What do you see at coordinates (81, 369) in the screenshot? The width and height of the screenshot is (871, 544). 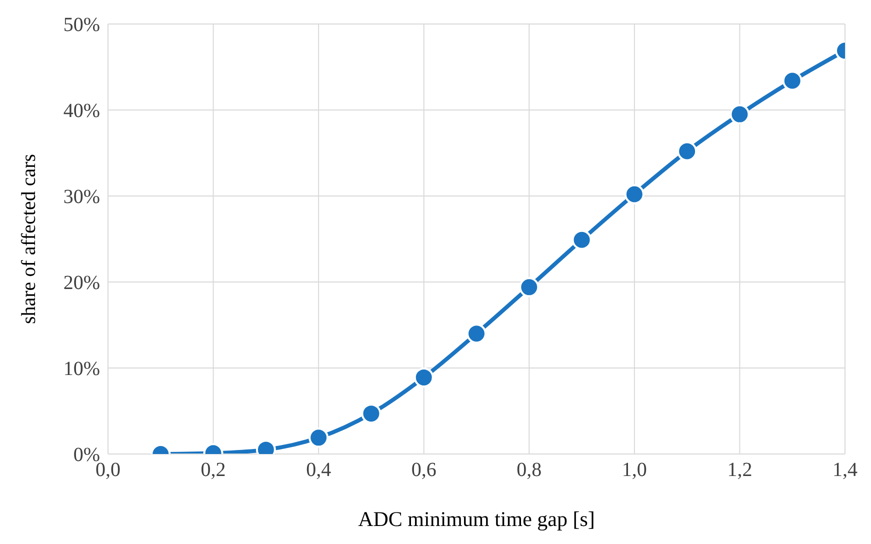 I see `y-tick-label: 10%` at bounding box center [81, 369].